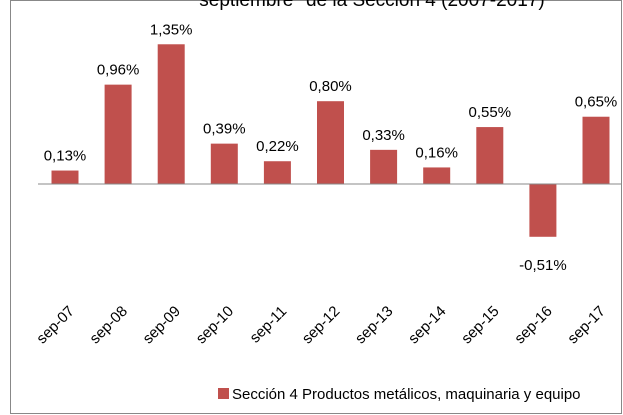 The height and width of the screenshot is (415, 623). Describe the element at coordinates (171, 29) in the screenshot. I see `data-label: 1,35%` at that location.